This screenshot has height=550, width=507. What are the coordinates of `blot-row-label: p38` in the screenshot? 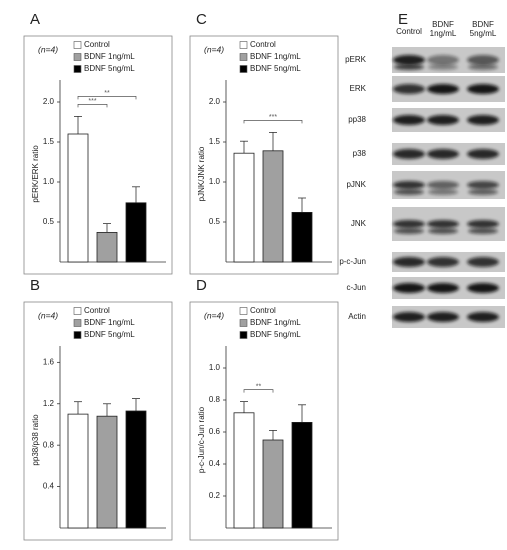 It's located at (360, 153).